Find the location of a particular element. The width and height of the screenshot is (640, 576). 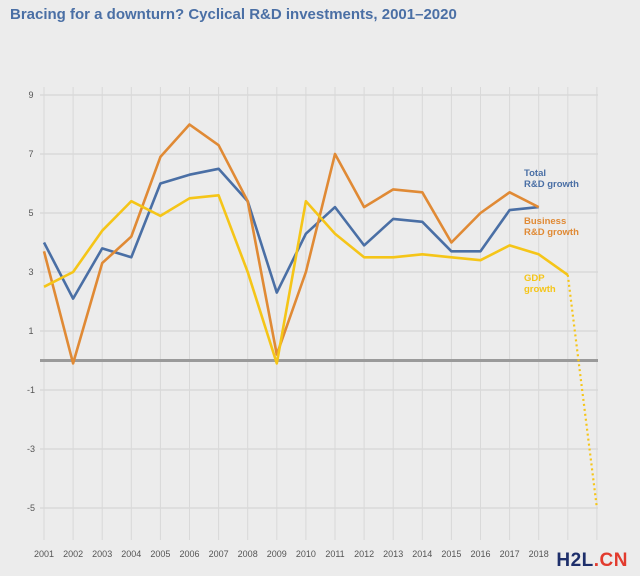

x-tick-label: 2015 is located at coordinates (451, 554).